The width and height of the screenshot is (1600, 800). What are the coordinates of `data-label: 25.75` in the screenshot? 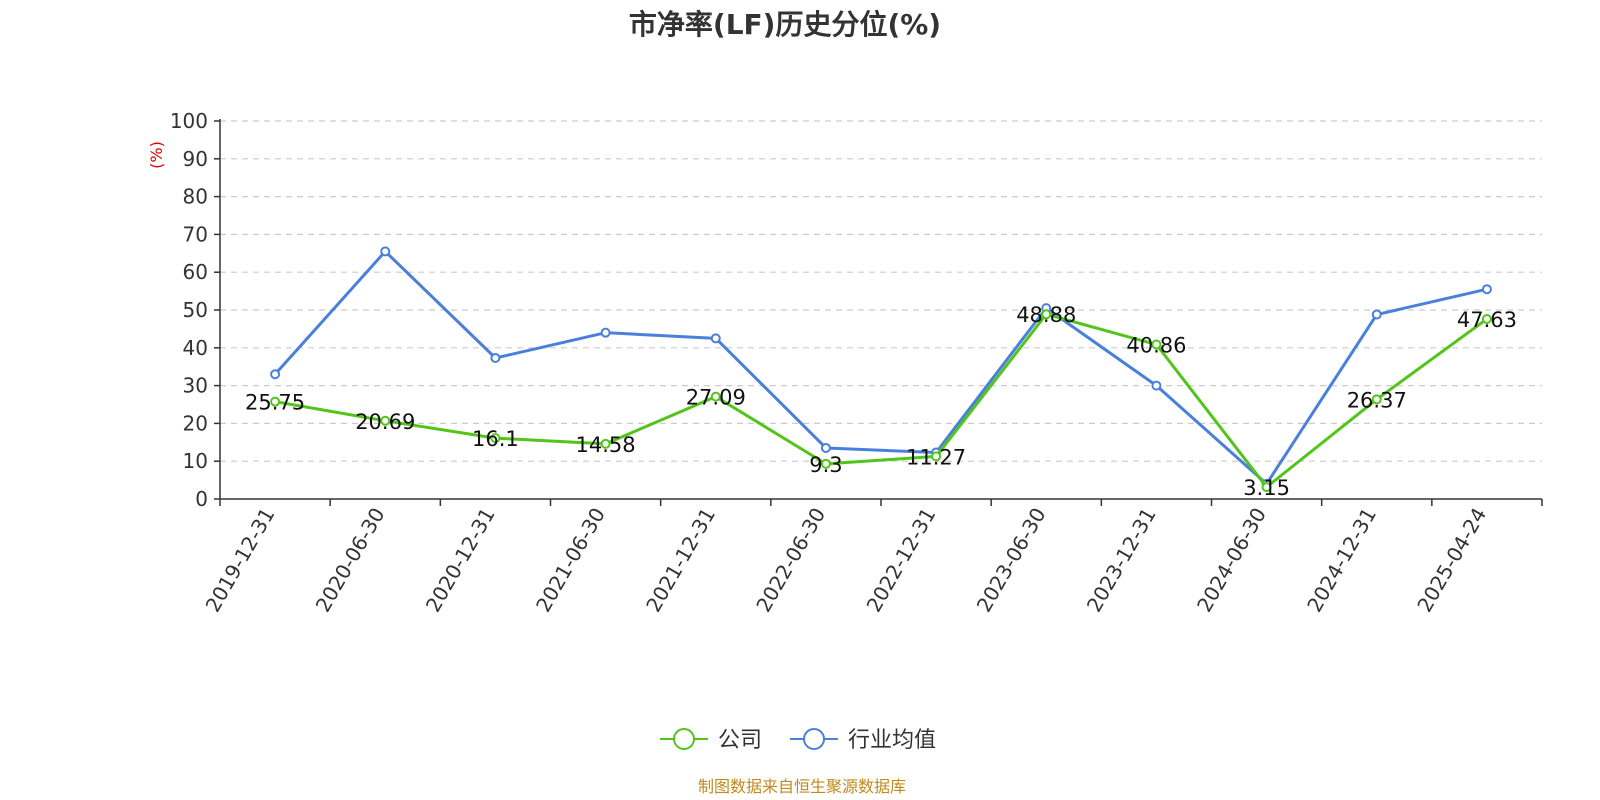 It's located at (275, 403).